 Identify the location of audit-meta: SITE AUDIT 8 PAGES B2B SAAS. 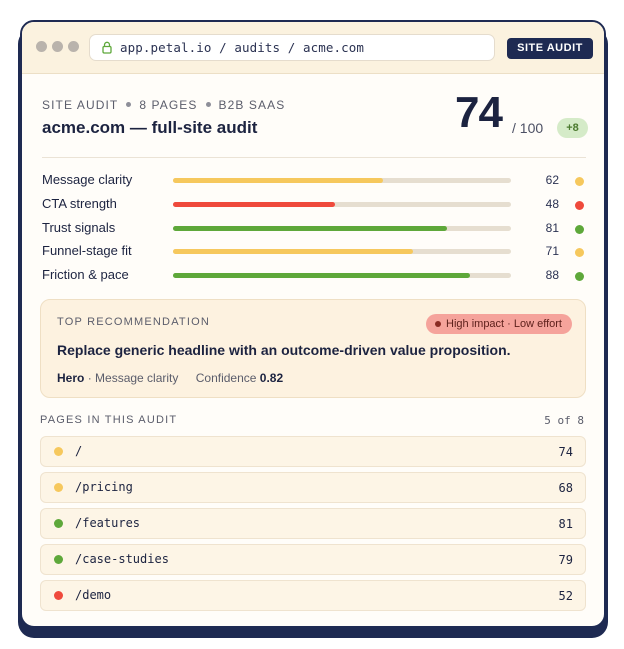
(163, 105).